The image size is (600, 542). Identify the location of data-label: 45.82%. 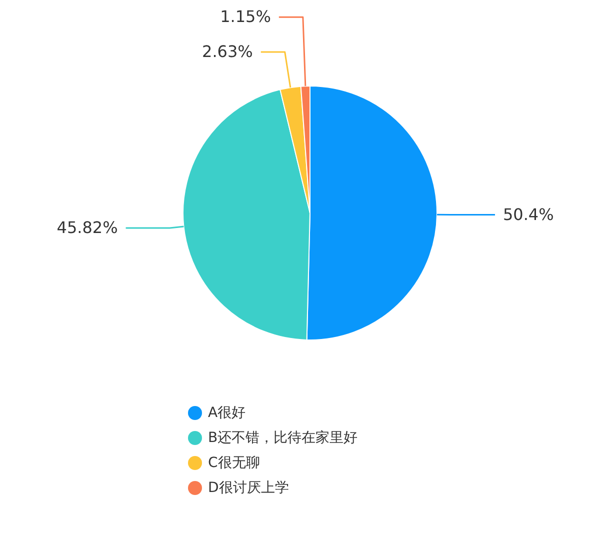
(87, 227).